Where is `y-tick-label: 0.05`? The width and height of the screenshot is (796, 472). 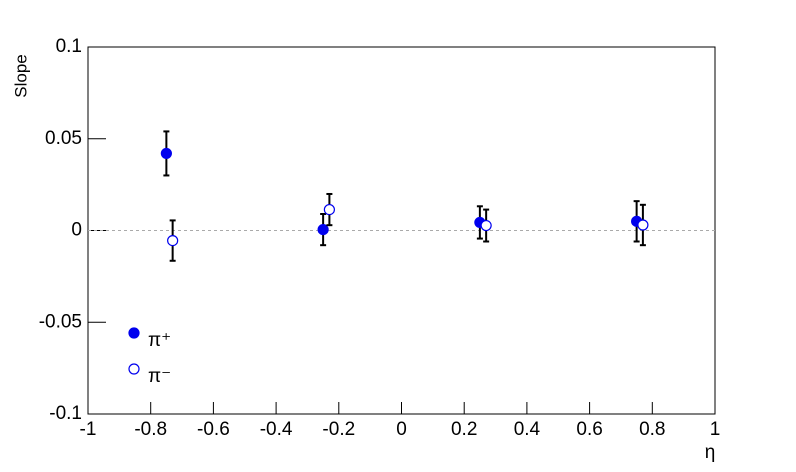 y-tick-label: 0.05 is located at coordinates (63, 138).